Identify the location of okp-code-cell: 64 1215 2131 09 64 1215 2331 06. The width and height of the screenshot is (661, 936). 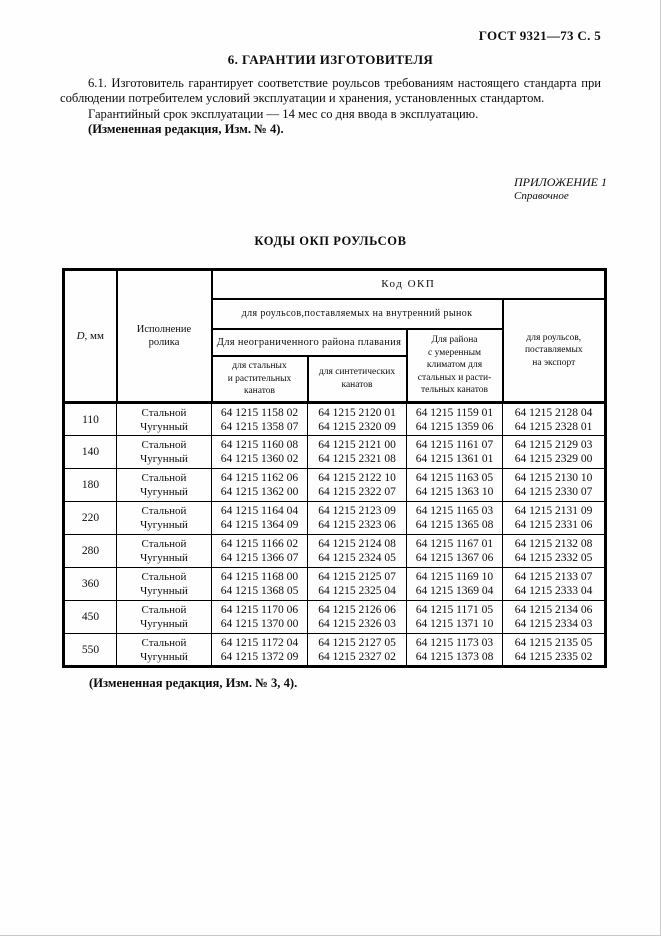
(554, 518).